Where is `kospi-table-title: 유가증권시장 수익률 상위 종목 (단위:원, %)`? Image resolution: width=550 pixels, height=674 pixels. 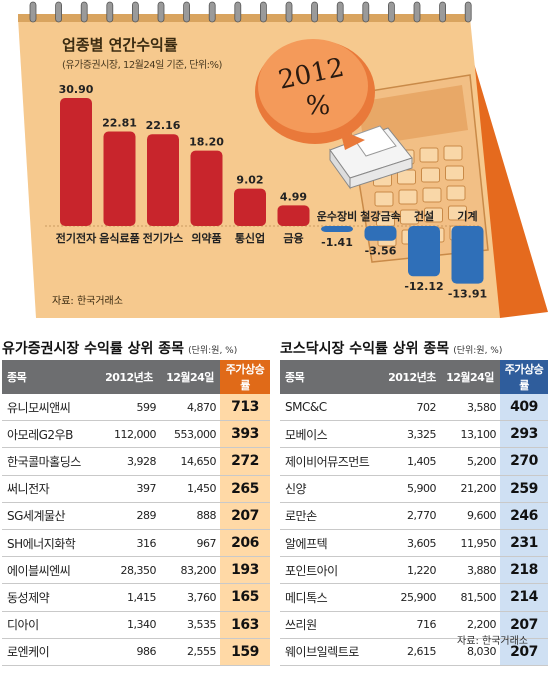
kospi-table-title: 유가증권시장 수익률 상위 종목 (단위:원, %) is located at coordinates (136, 349).